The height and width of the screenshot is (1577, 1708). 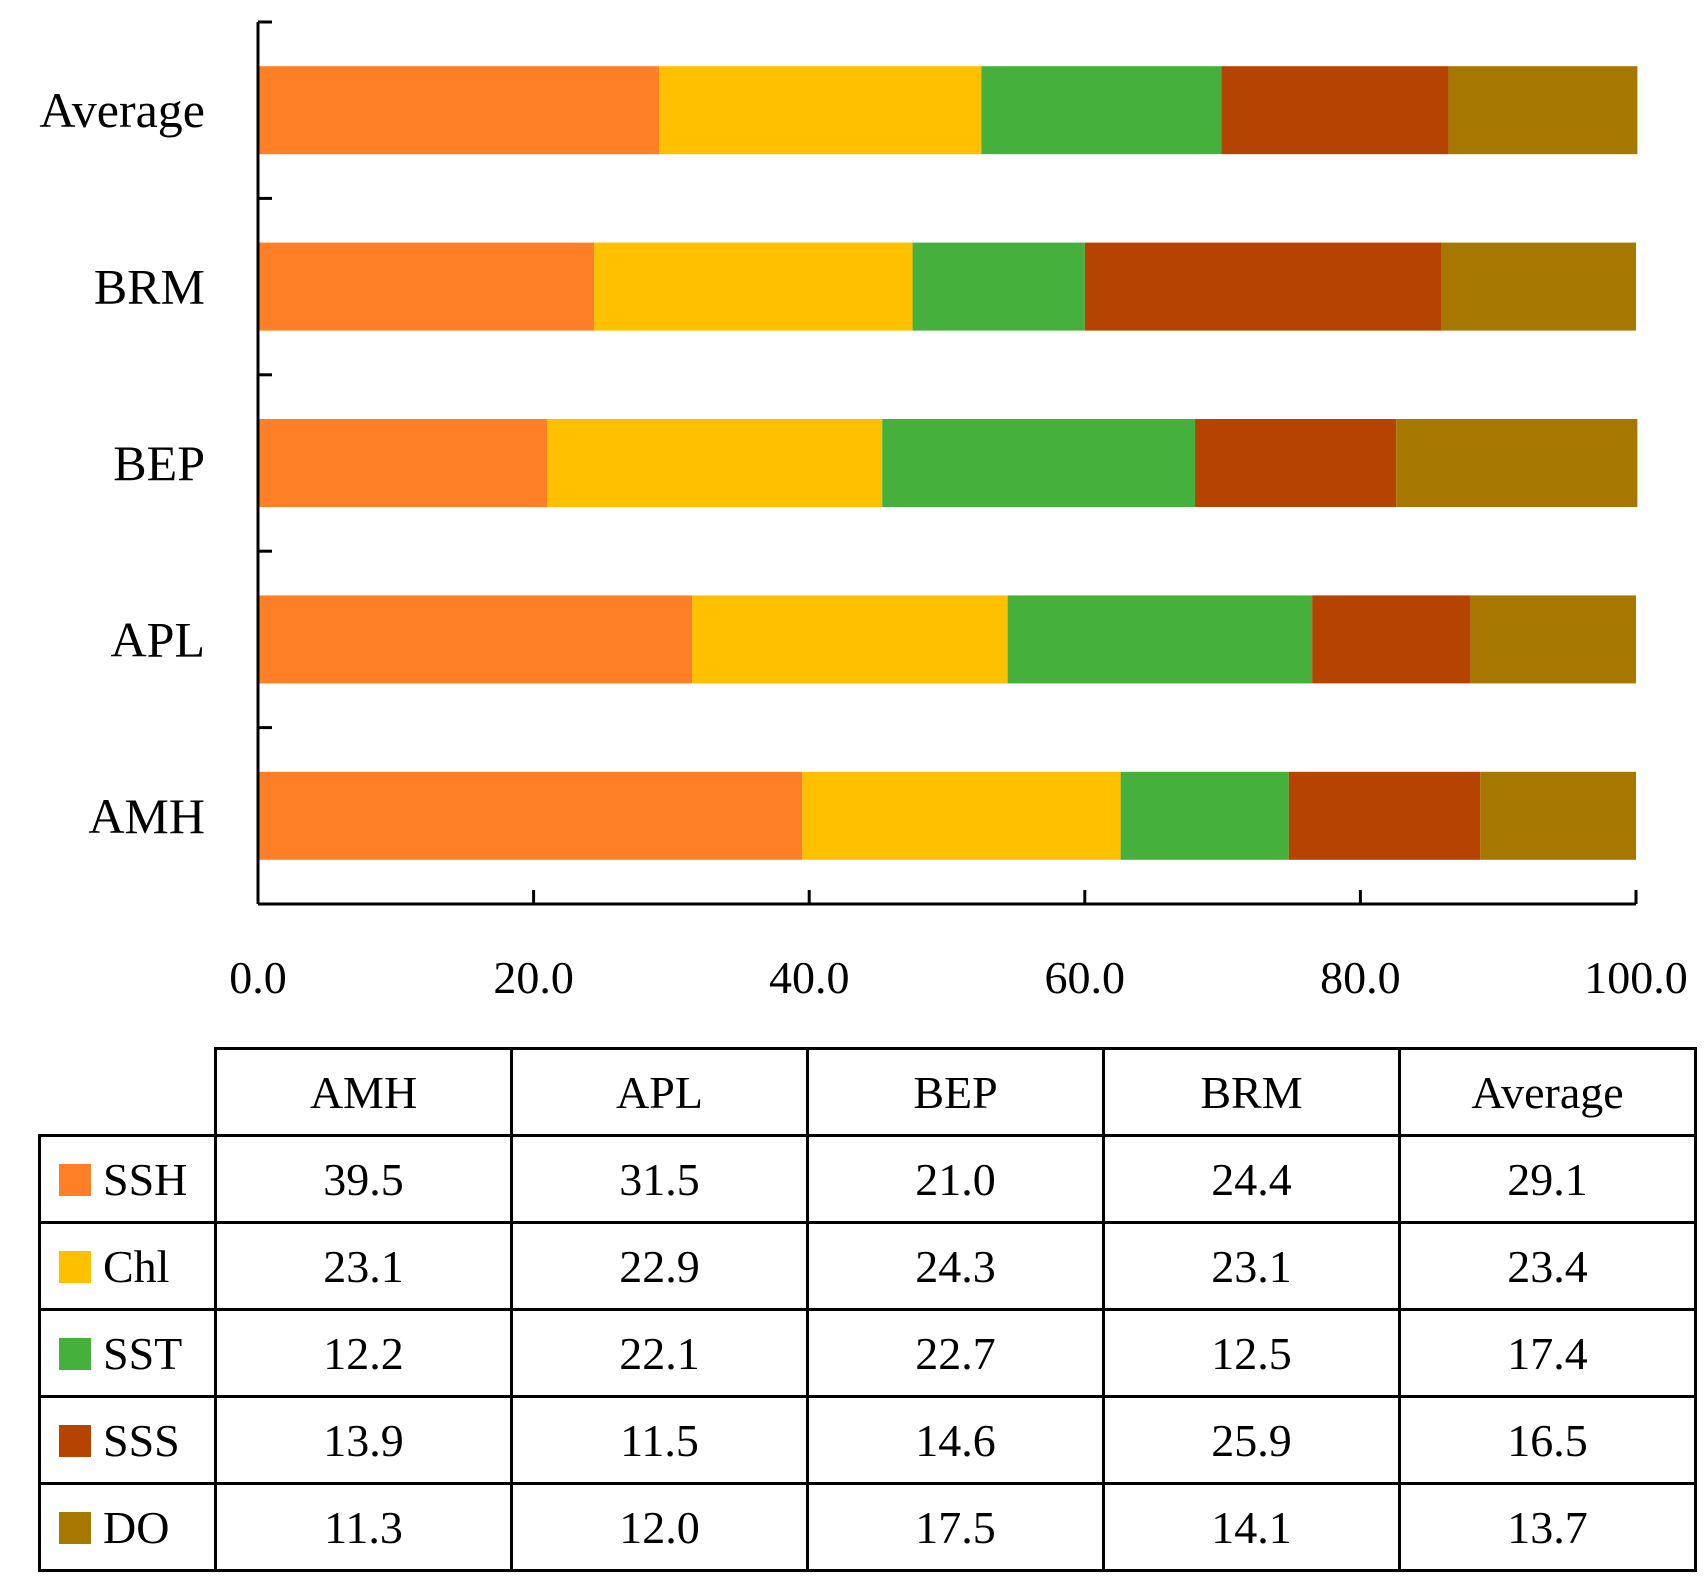 What do you see at coordinates (1101, 110) in the screenshot?
I see `bar-segment-sst-average` at bounding box center [1101, 110].